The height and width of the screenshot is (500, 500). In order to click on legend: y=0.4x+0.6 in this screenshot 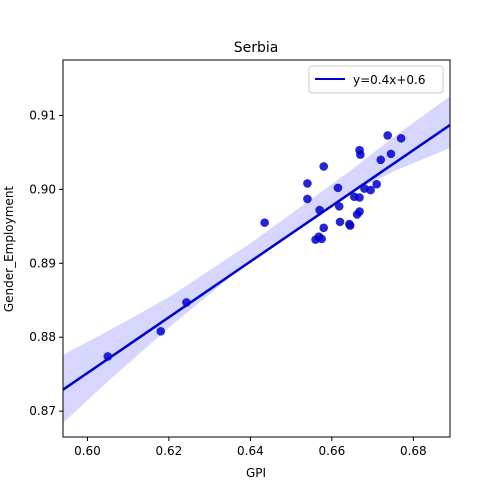, I will do `click(376, 79)`.